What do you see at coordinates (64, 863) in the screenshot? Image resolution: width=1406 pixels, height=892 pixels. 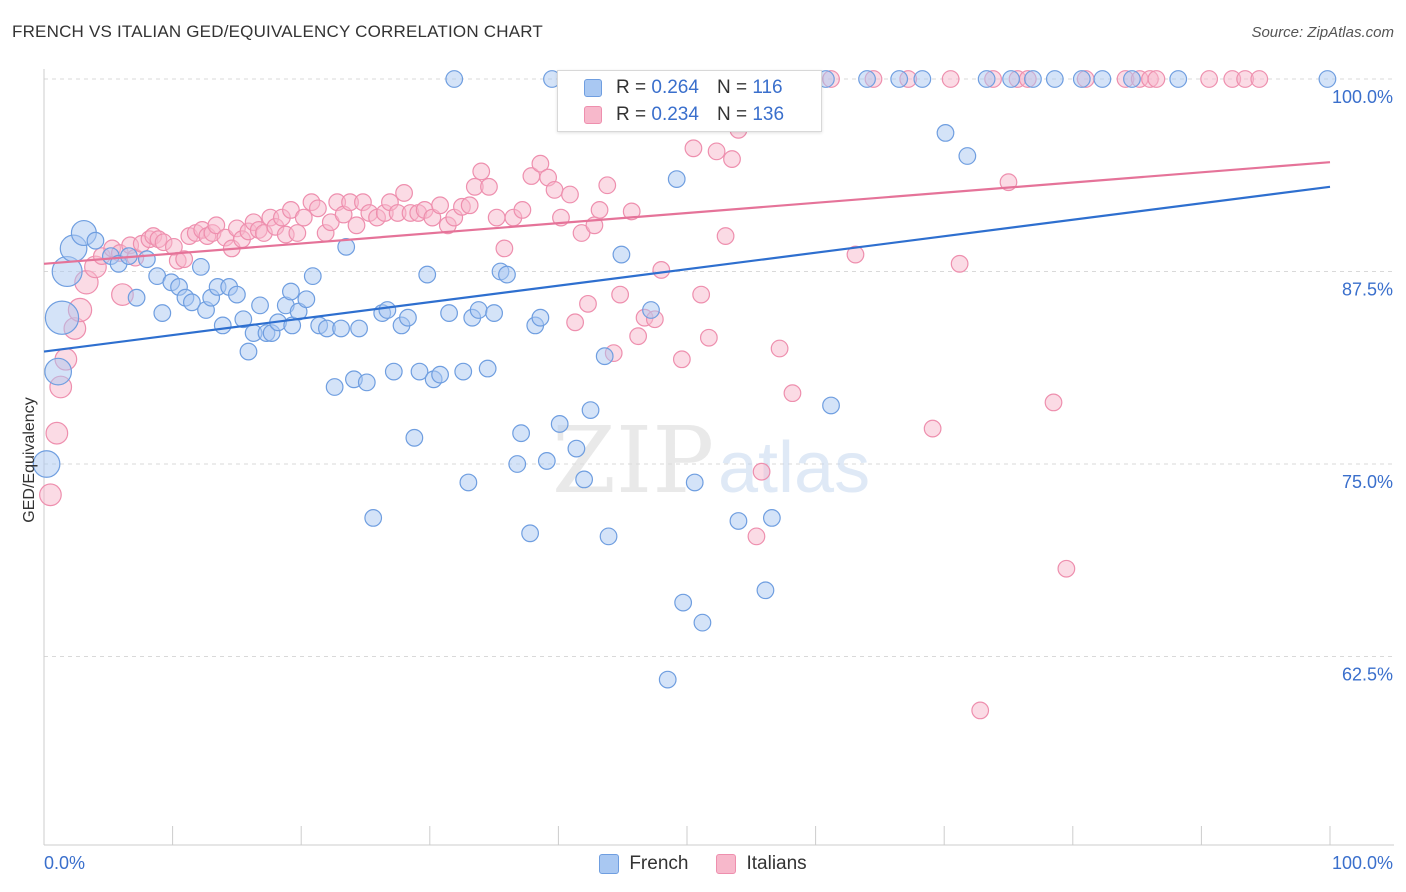 I see `x-tick-label: 0.0%` at bounding box center [64, 863].